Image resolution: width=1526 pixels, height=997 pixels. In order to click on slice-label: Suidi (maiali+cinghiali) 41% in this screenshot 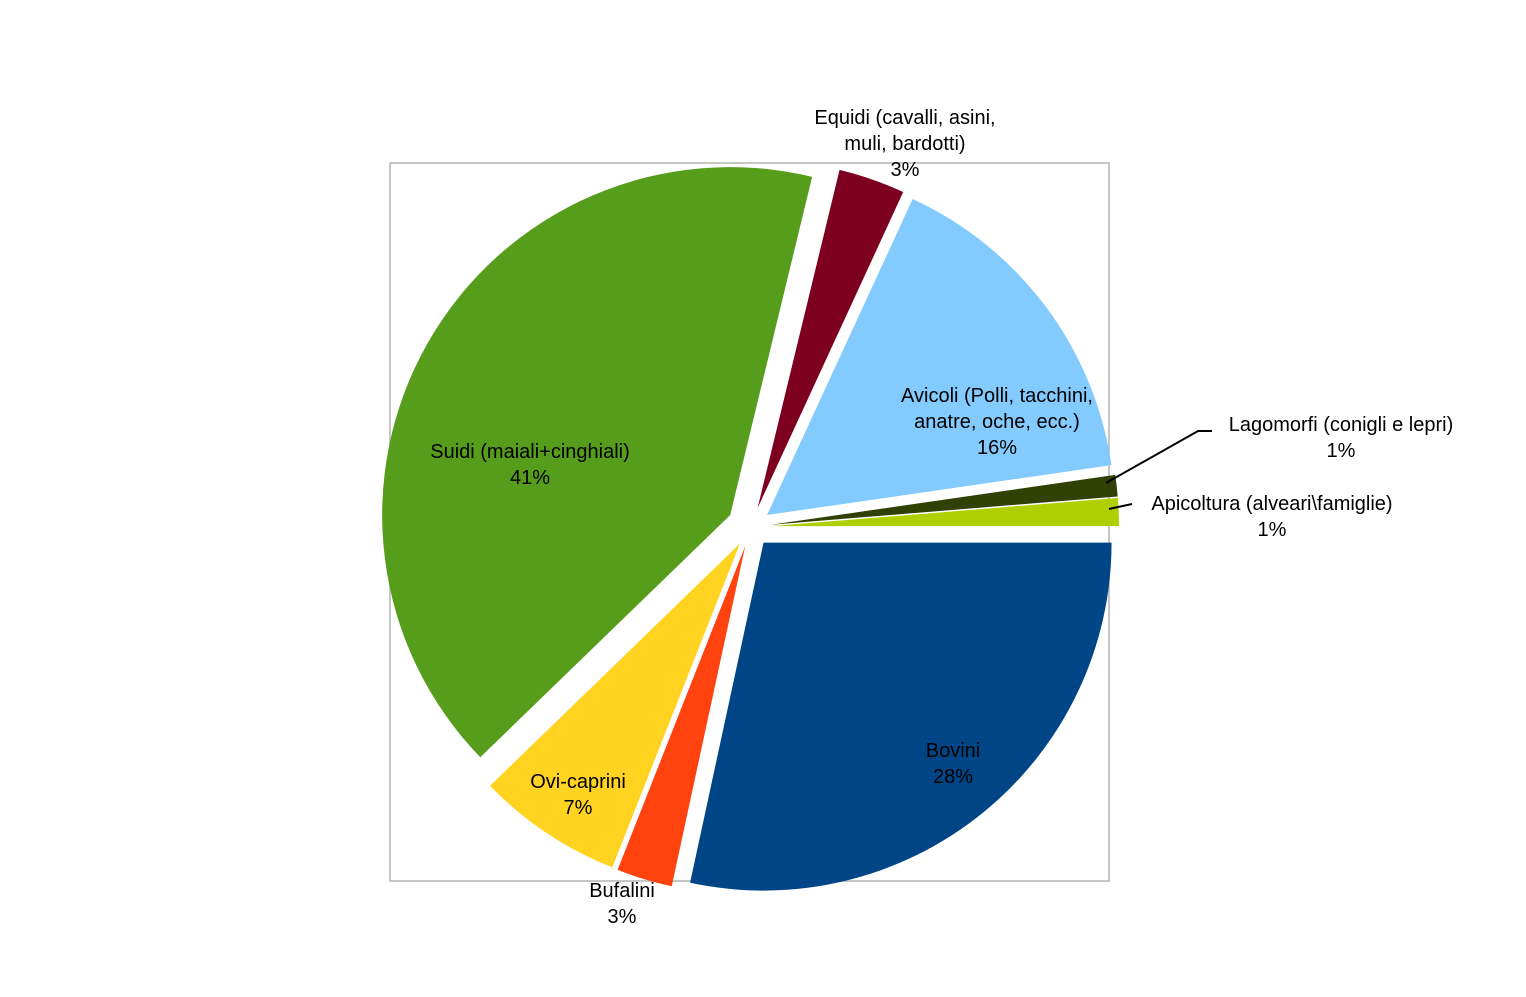, I will do `click(530, 465)`.